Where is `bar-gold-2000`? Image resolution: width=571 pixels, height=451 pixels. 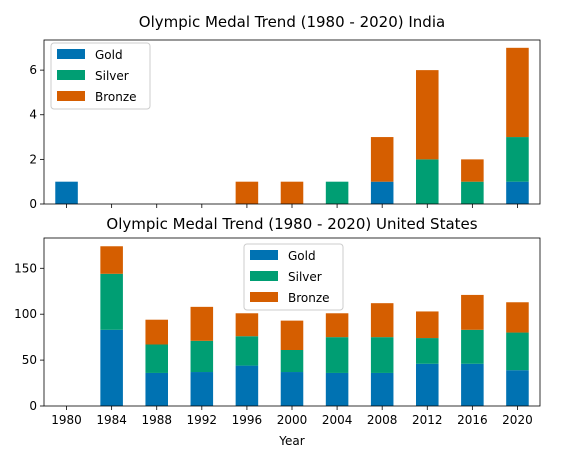
bar-gold-2000 is located at coordinates (292, 389).